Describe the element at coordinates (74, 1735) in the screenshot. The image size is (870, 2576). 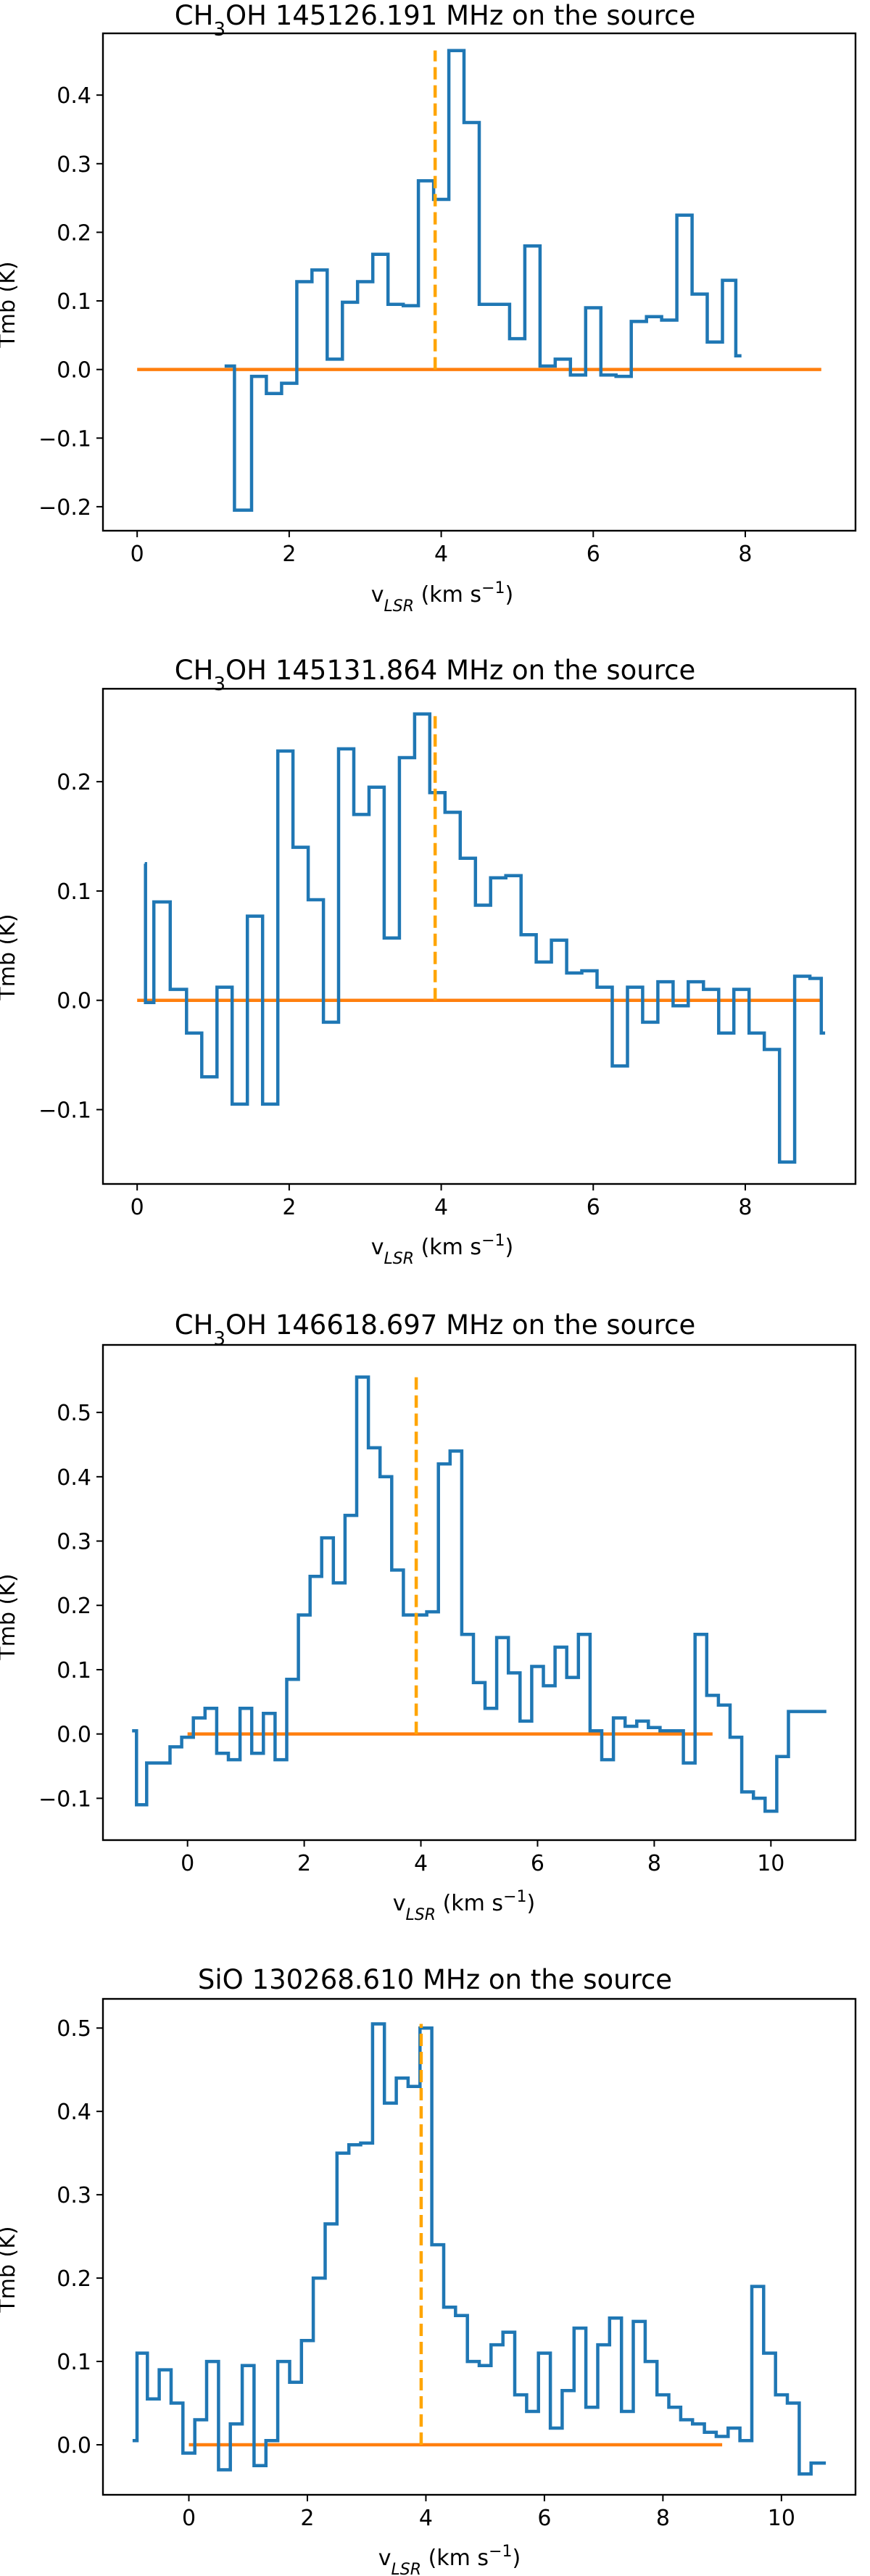
I see `panel-3-y-tick-label: 0.0` at that location.